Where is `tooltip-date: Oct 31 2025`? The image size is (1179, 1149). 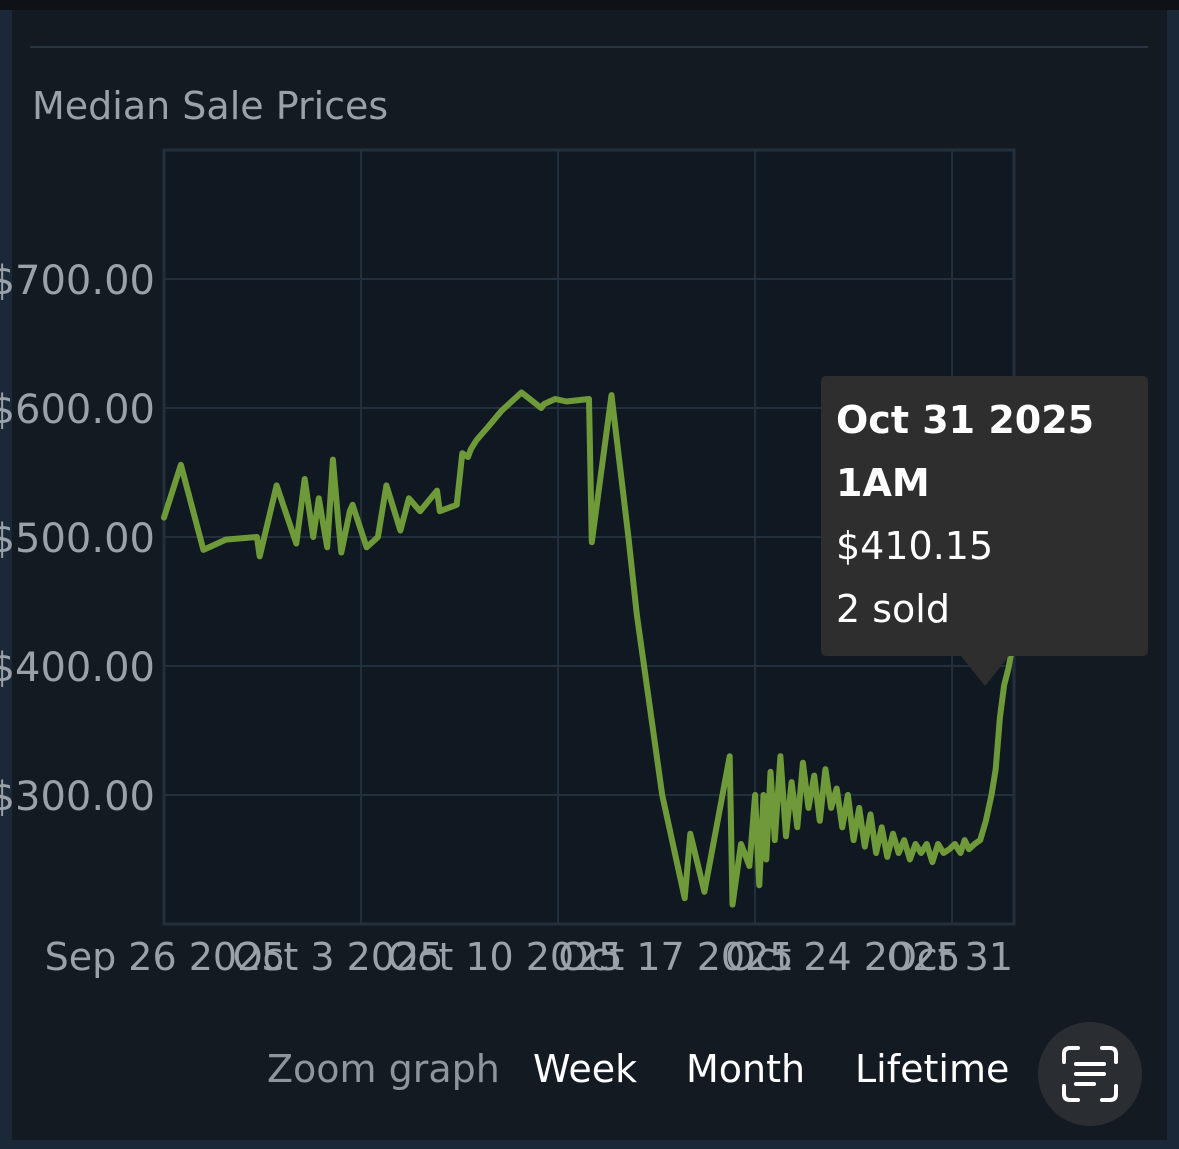 tooltip-date: Oct 31 2025 is located at coordinates (965, 420).